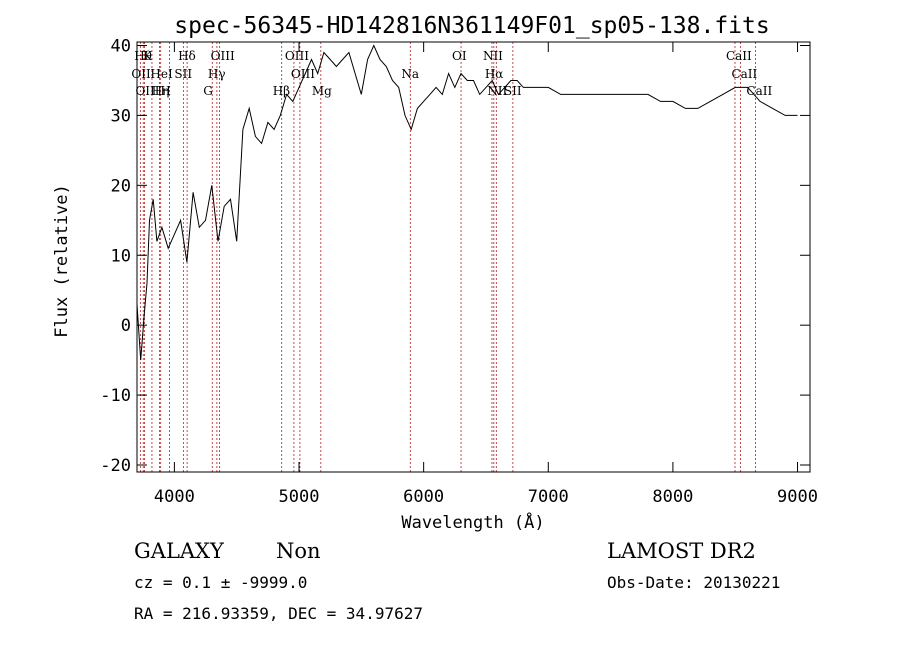  Describe the element at coordinates (179, 551) in the screenshot. I see `object-class: GALAXY` at that location.